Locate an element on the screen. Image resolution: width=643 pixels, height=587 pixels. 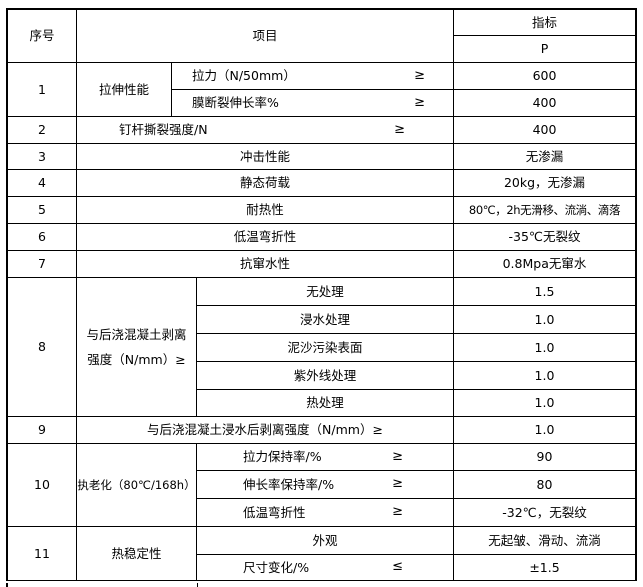
sub-label-cell: 伸长率保持率/% ≥ is located at coordinates (325, 485).